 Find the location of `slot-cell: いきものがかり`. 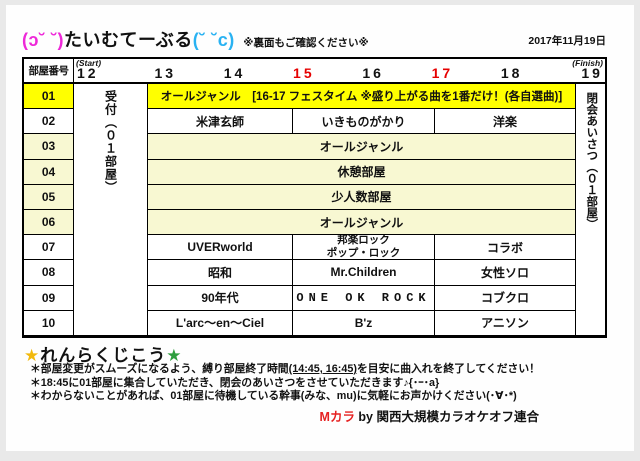

slot-cell: いきものがかり is located at coordinates (364, 122).